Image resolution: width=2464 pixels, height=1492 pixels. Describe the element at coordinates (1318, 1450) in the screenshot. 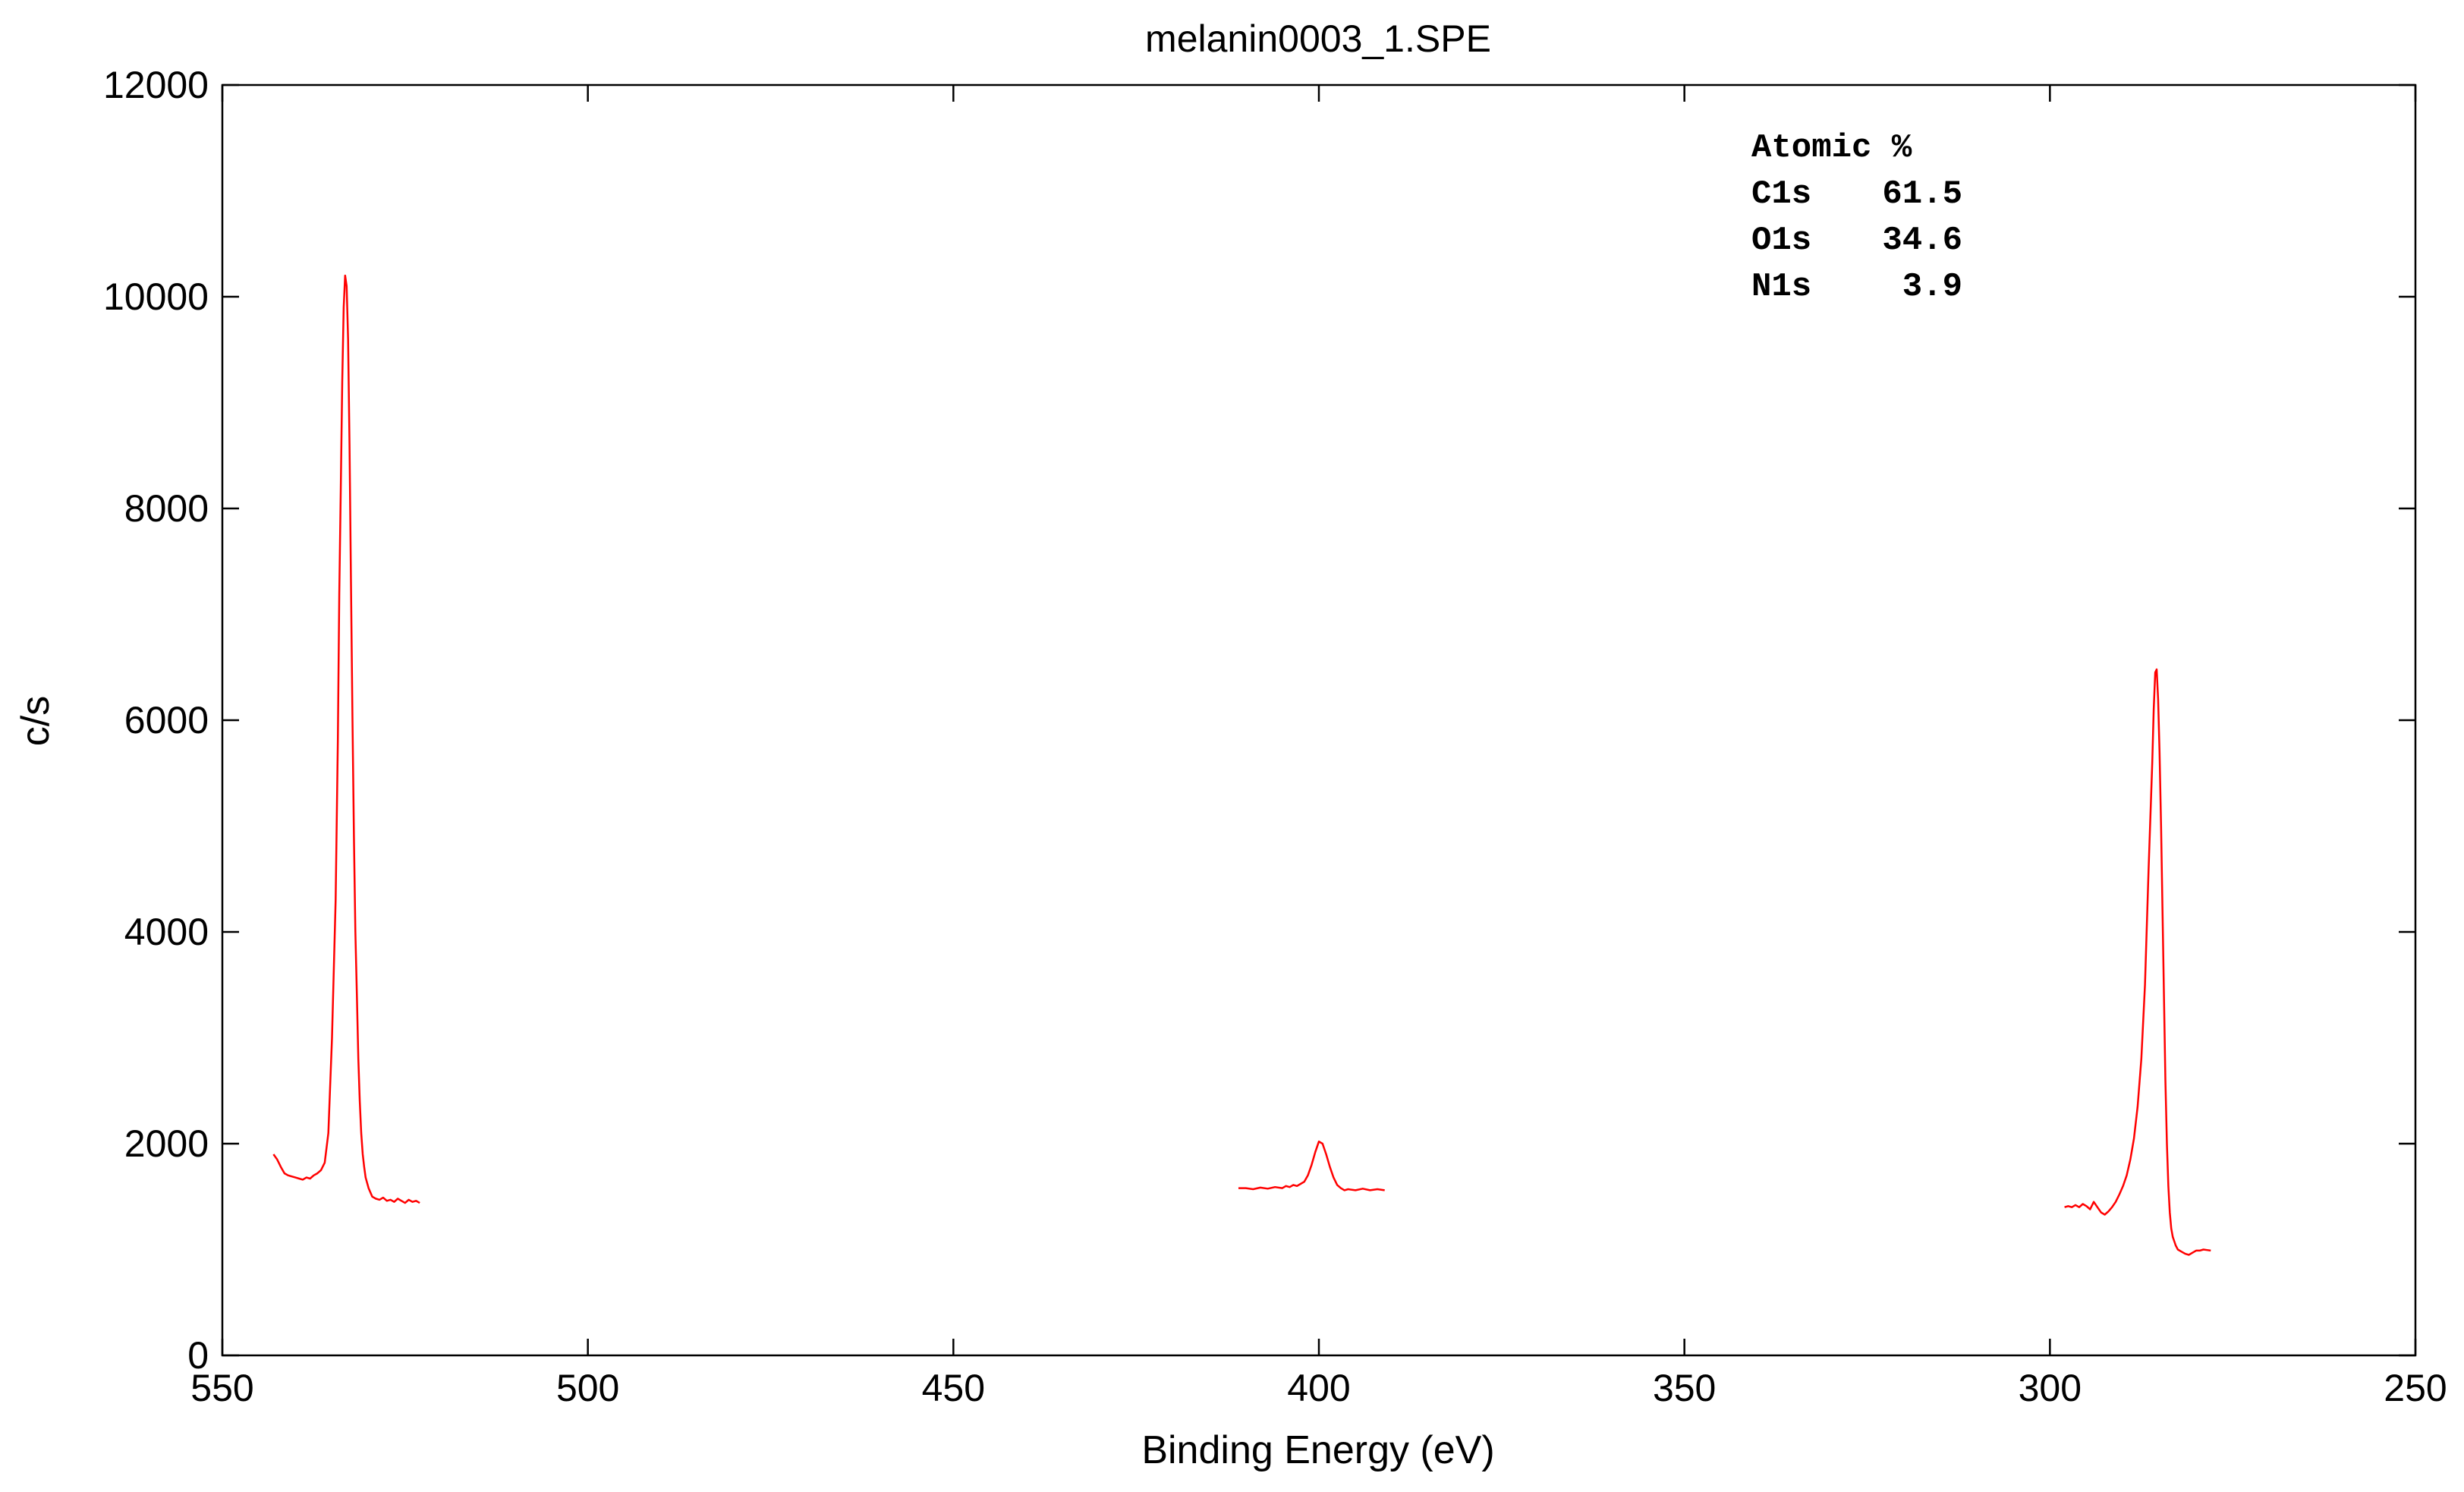

I see `x-axis-label: Binding Energy (eV)` at that location.